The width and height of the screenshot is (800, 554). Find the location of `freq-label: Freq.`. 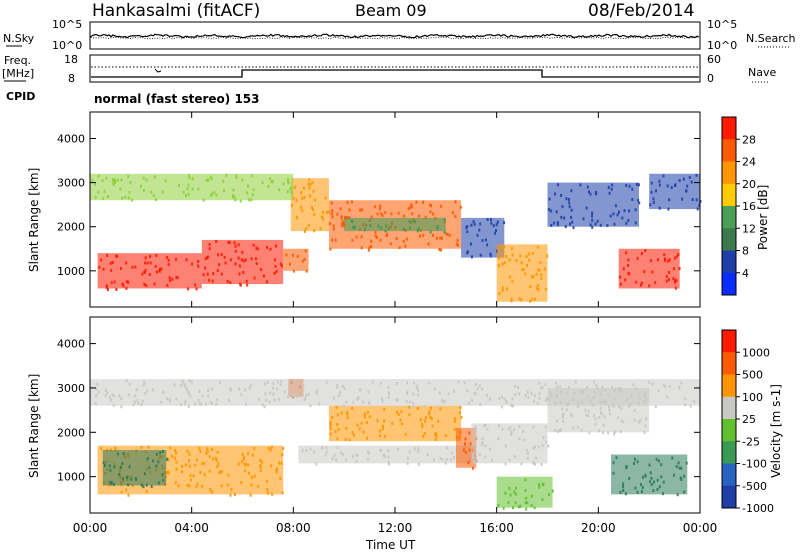

freq-label: Freq. is located at coordinates (17, 60).